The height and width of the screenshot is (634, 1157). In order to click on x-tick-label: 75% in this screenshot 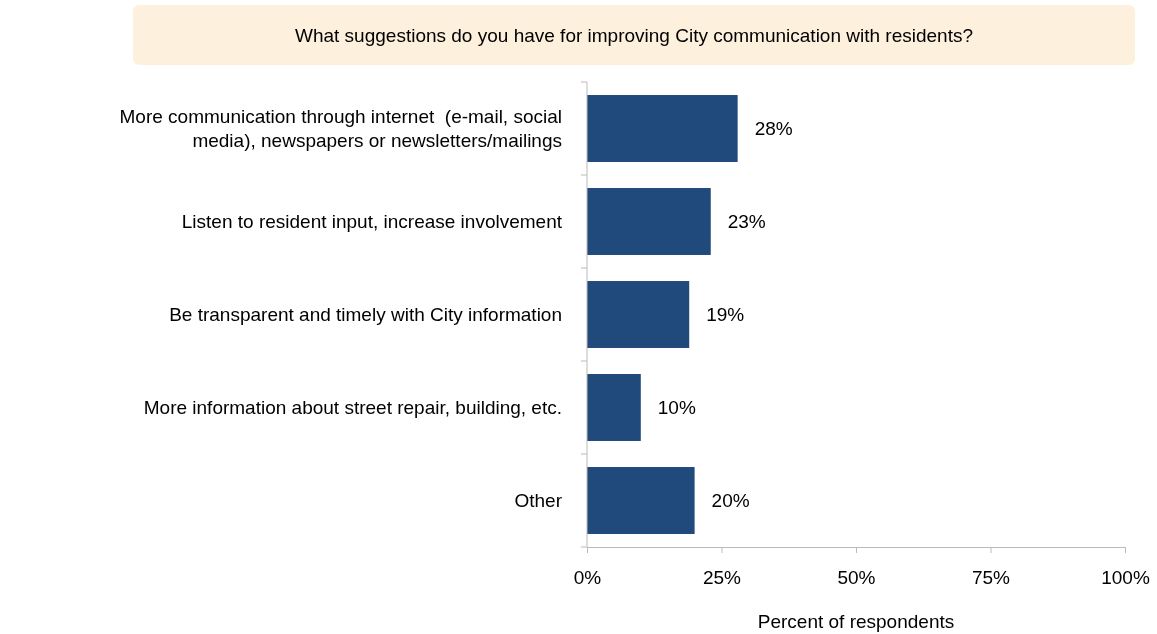, I will do `click(991, 578)`.